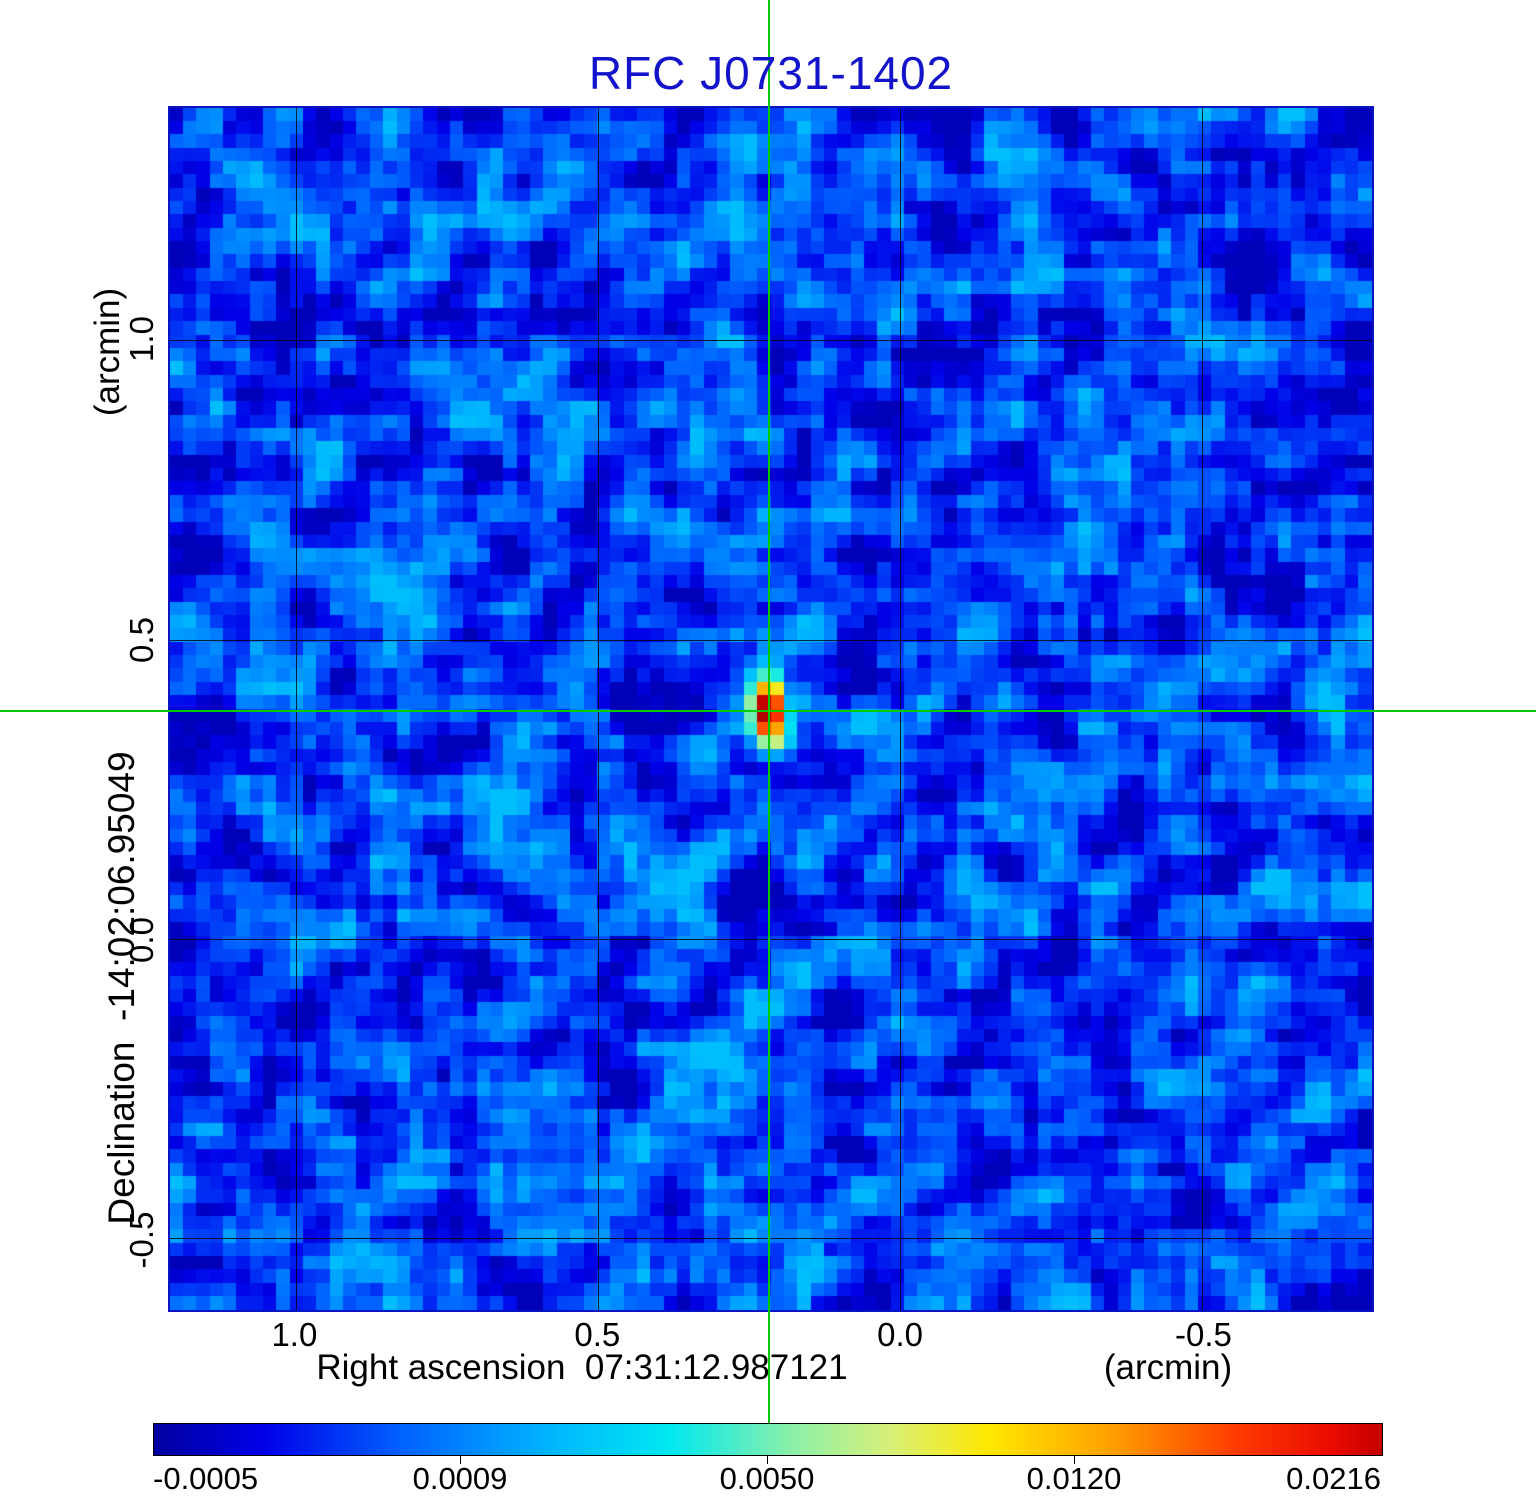  What do you see at coordinates (460, 1478) in the screenshot?
I see `colorbar-value-label: 0.0009` at bounding box center [460, 1478].